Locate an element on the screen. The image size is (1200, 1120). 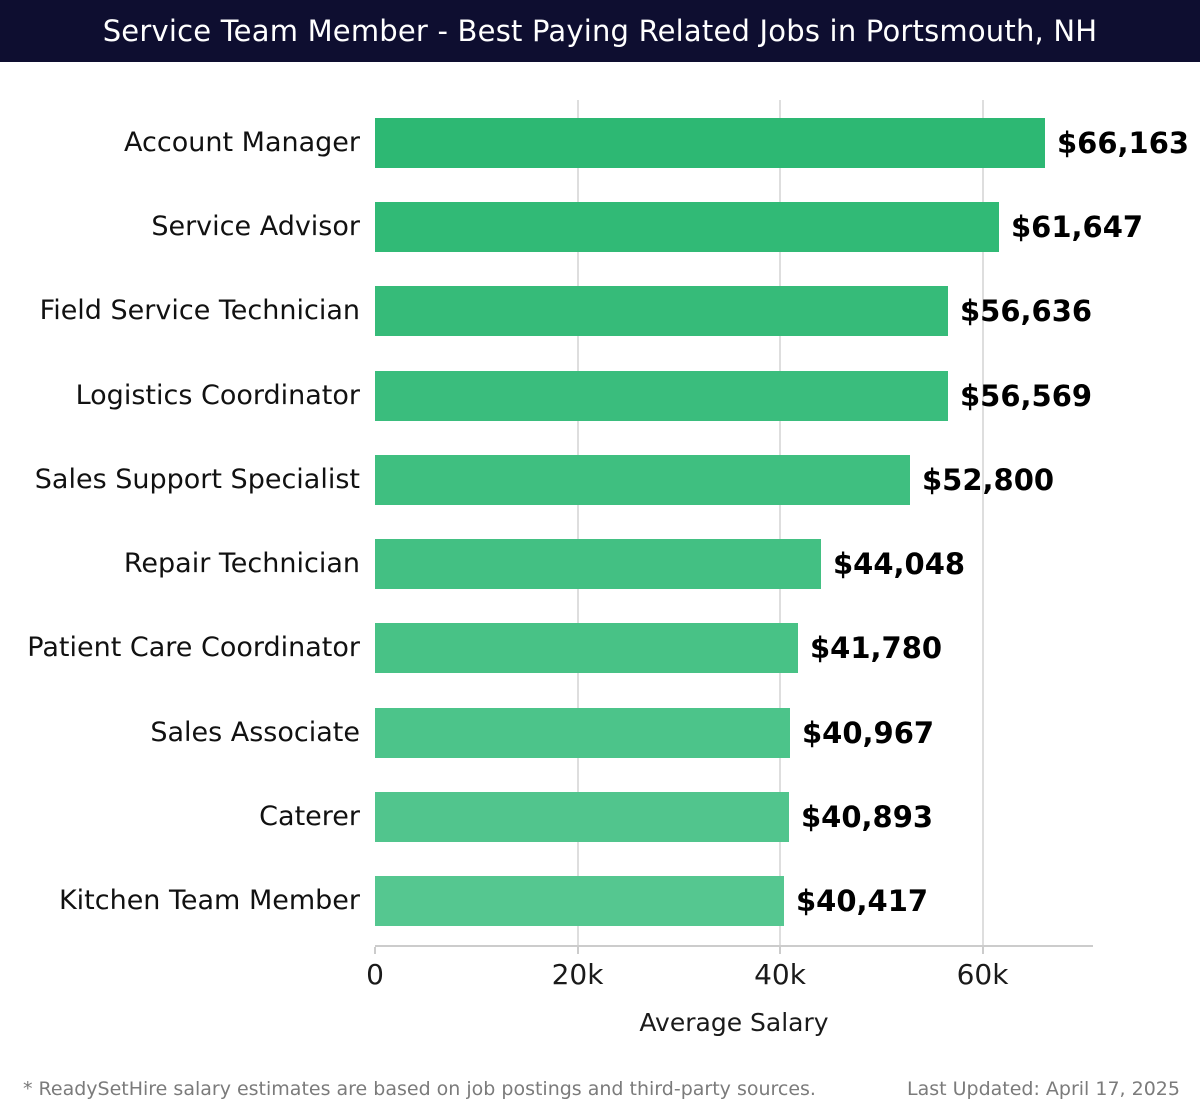
category-label: Logistics Coordinator is located at coordinates (217, 395).